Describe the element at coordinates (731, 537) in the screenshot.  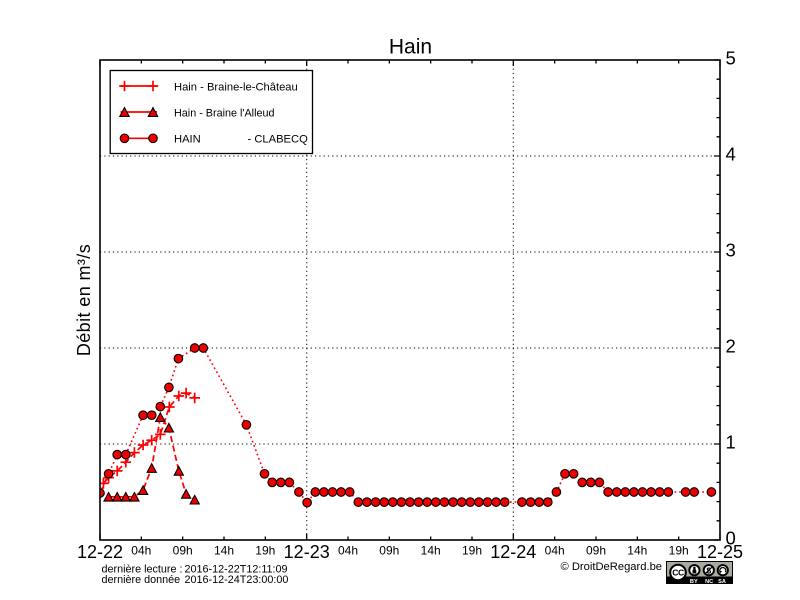
I see `svg-text: 0` at that location.